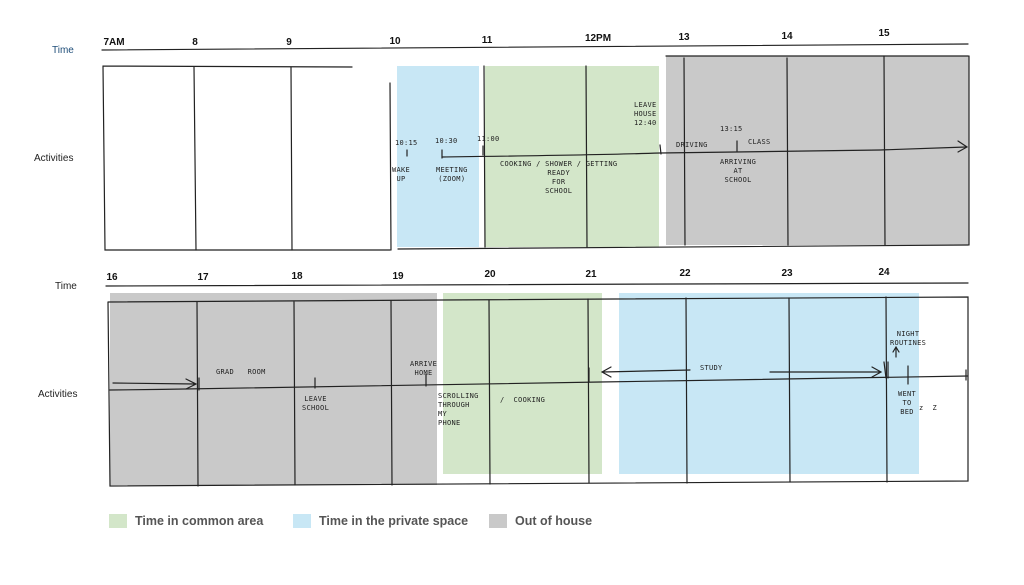 Image resolution: width=1024 pixels, height=585 pixels. I want to click on row1-activities-label: Activities, so click(54, 158).